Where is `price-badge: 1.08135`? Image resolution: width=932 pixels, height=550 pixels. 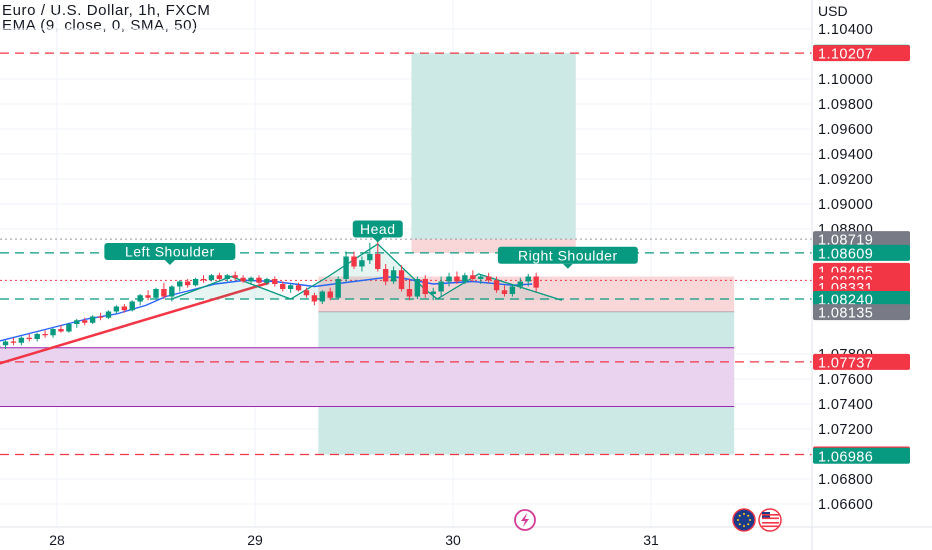
price-badge: 1.08135 is located at coordinates (861, 313).